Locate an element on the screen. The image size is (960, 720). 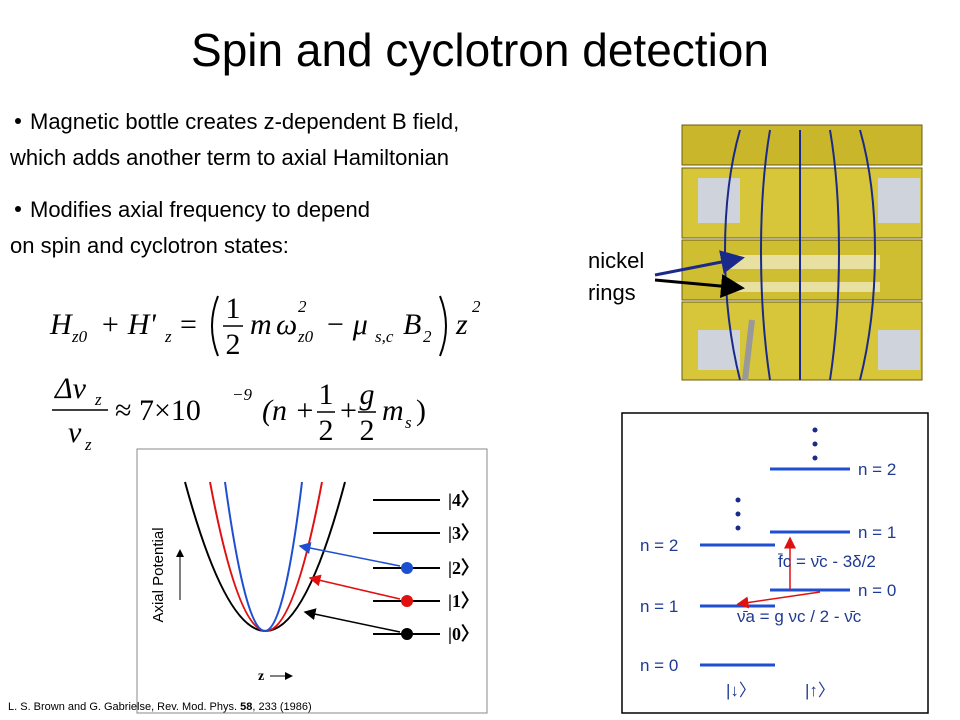
potential-figure: |4〉 |3〉 |2〉 |1〉 |0〉 Axial Potential z is located at coordinates (312, 581).